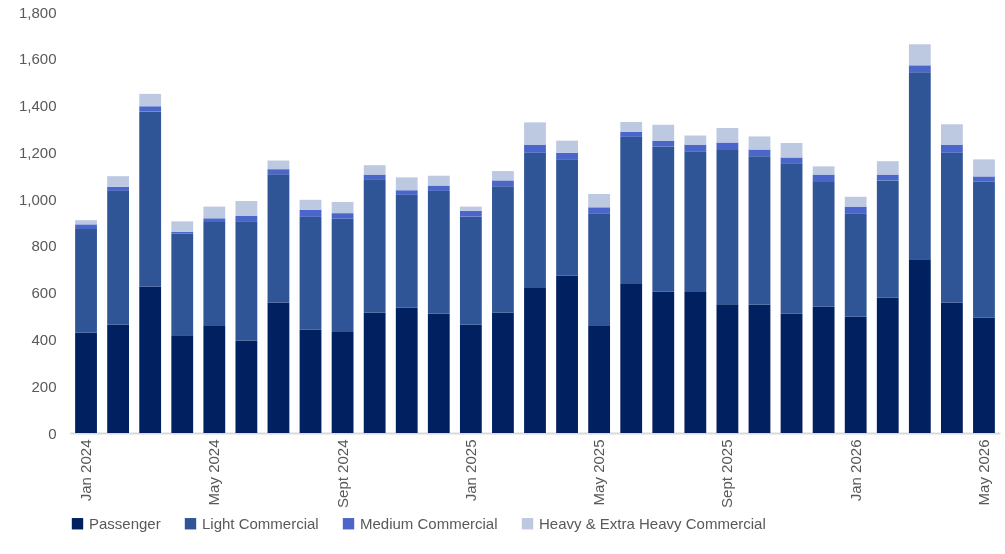  What do you see at coordinates (37, 152) in the screenshot?
I see `y-tick-label: 1,200` at bounding box center [37, 152].